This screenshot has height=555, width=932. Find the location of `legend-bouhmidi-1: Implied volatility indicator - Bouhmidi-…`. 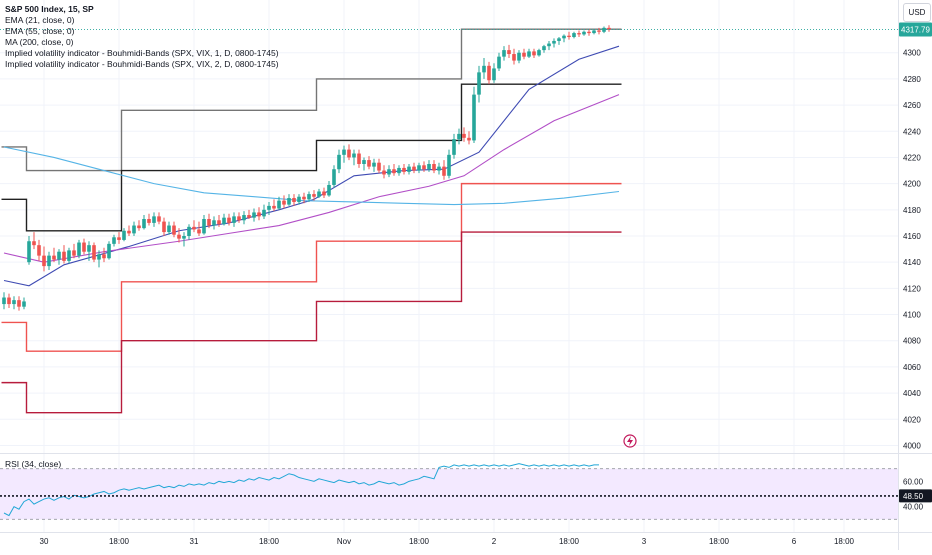

legend-bouhmidi-1: Implied volatility indicator - Bouhmidi-… is located at coordinates (142, 53).